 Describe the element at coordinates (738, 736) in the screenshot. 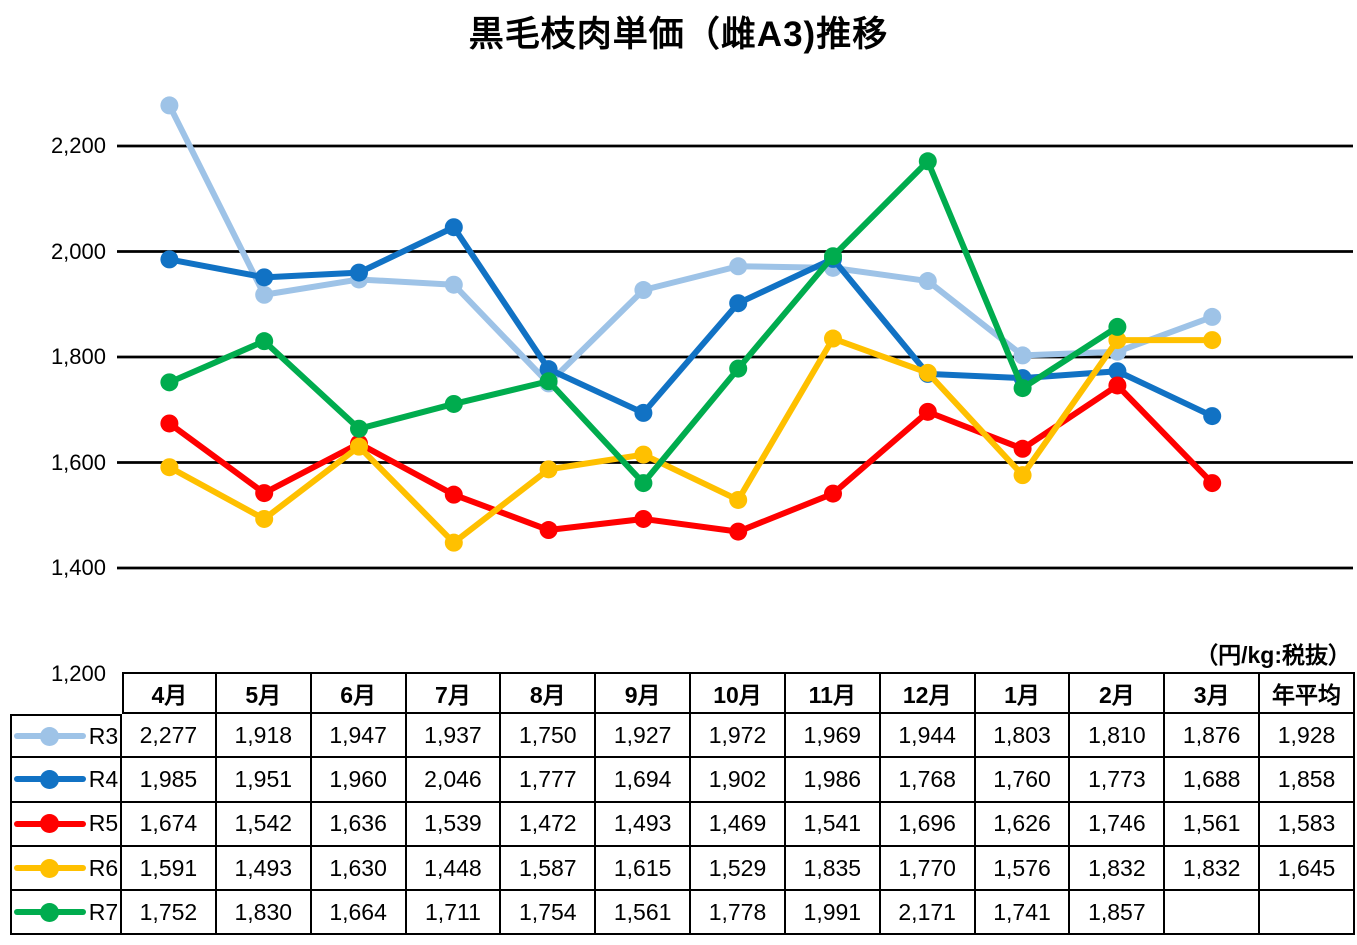

I see `value-R3-col7: 1,972` at that location.